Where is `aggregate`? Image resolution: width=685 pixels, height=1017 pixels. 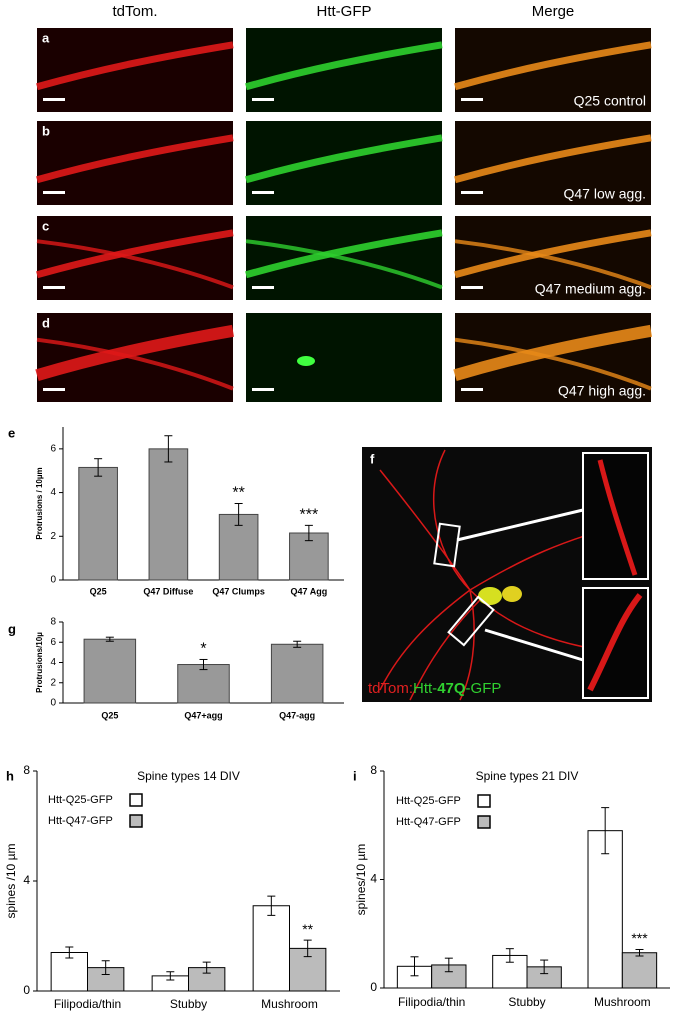
aggregate is located at coordinates (306, 361).